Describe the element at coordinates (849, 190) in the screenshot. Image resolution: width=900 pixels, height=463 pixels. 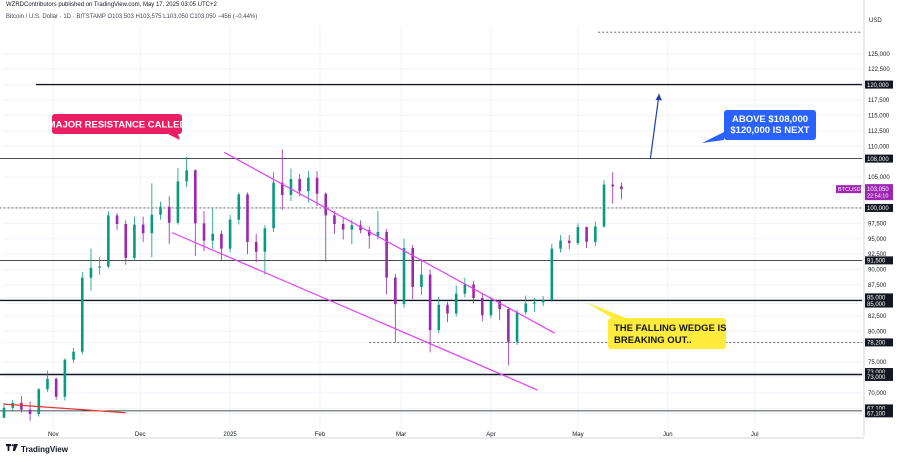
I see `symbol-badge-label: BTCUSD` at that location.